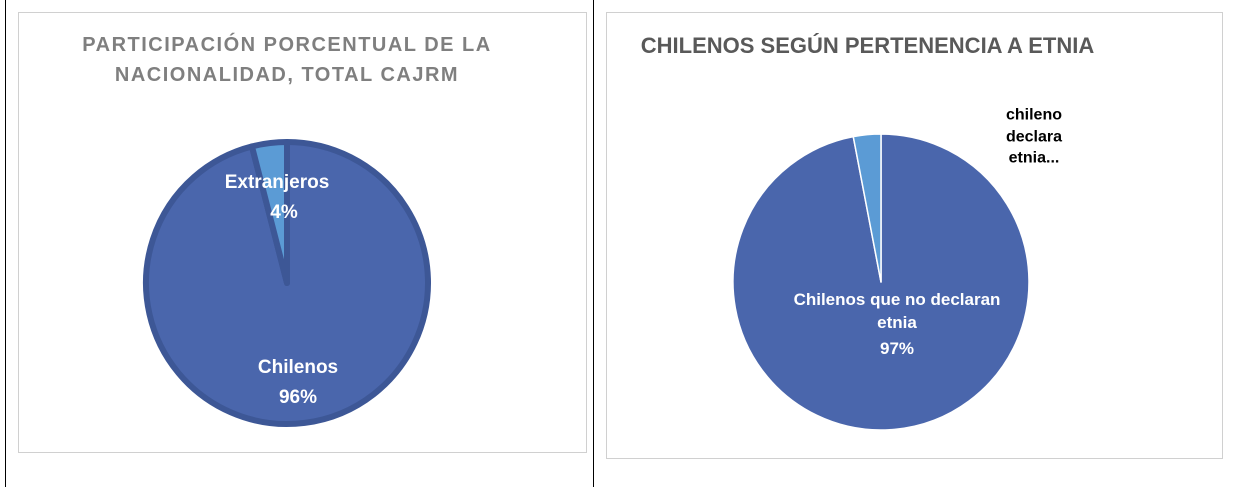 This screenshot has width=1233, height=487. I want to click on data-label-value: 97%, so click(897, 348).